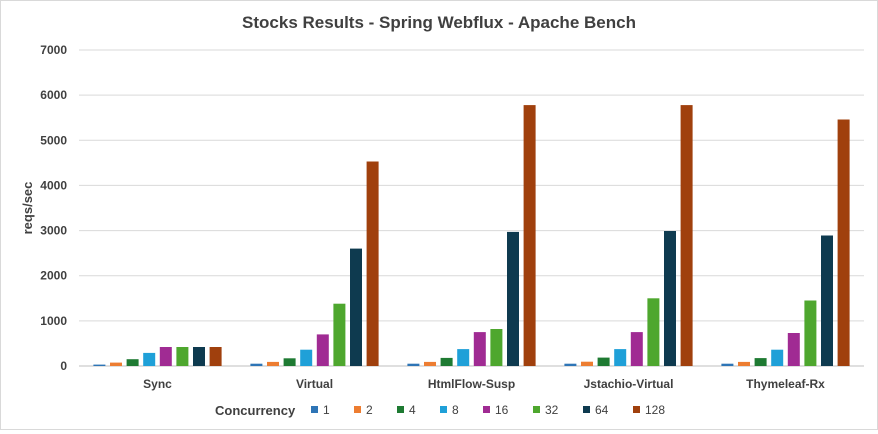  What do you see at coordinates (157, 384) in the screenshot?
I see `x-tick-label: Sync` at bounding box center [157, 384].